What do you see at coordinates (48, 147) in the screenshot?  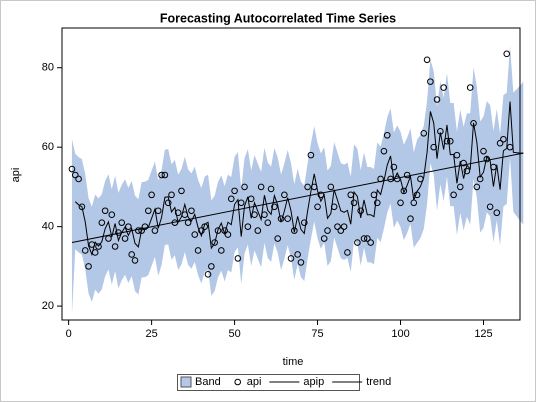 I see `y-tick-label: 60` at bounding box center [48, 147].